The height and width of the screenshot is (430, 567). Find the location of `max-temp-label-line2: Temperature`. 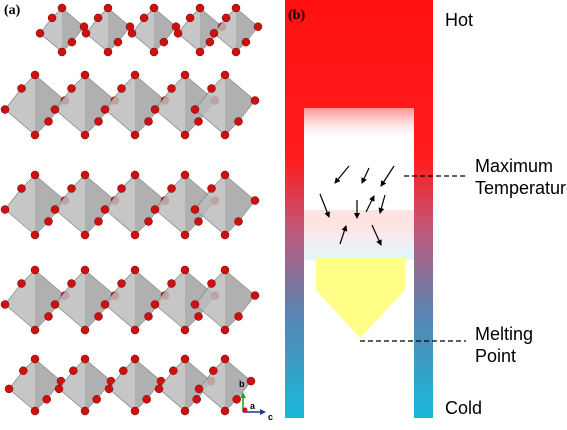

max-temp-label-line2: Temperature is located at coordinates (521, 188).